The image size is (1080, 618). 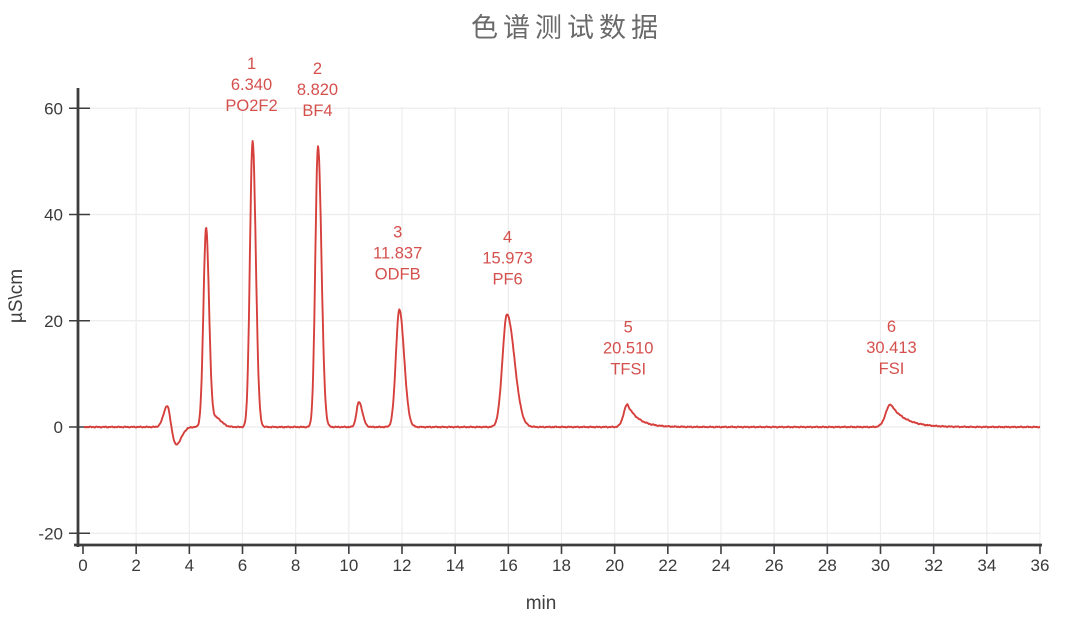 What do you see at coordinates (397, 233) in the screenshot?
I see `peak-number: 3` at bounding box center [397, 233].